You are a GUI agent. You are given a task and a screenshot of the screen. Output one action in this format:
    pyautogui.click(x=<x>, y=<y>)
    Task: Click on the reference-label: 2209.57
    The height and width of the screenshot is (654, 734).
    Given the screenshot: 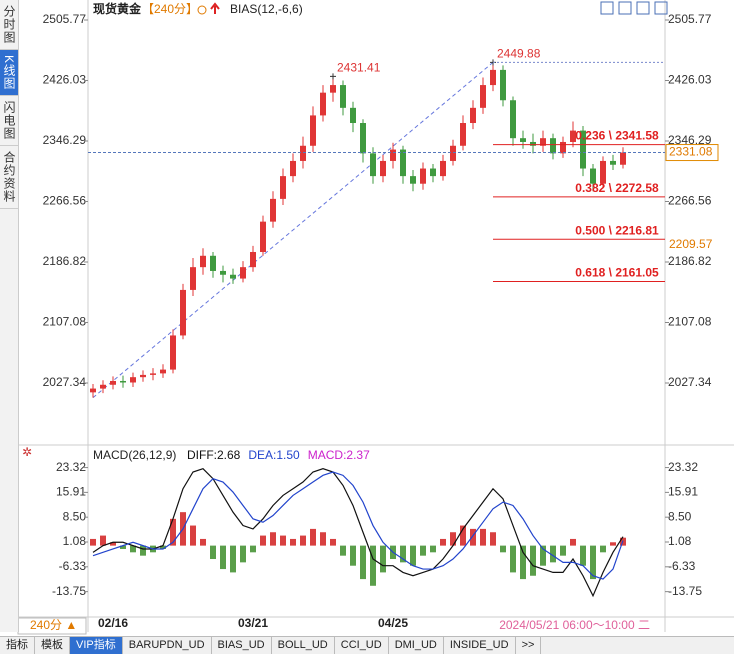 What is the action you would take?
    pyautogui.click(x=691, y=244)
    